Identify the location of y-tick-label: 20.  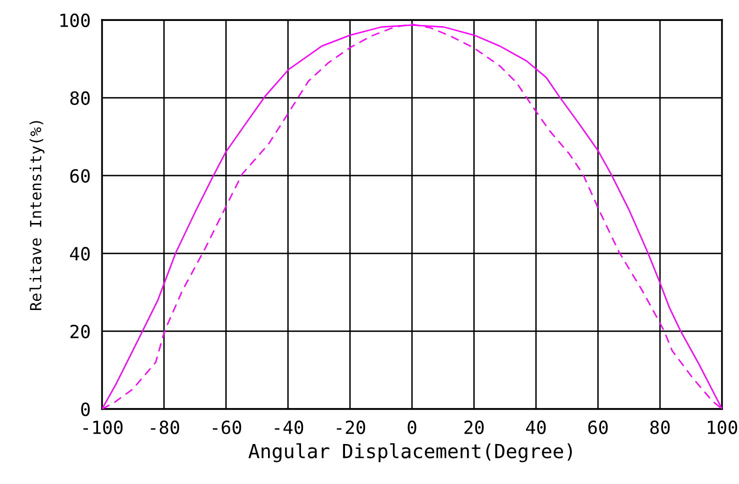
(80, 331).